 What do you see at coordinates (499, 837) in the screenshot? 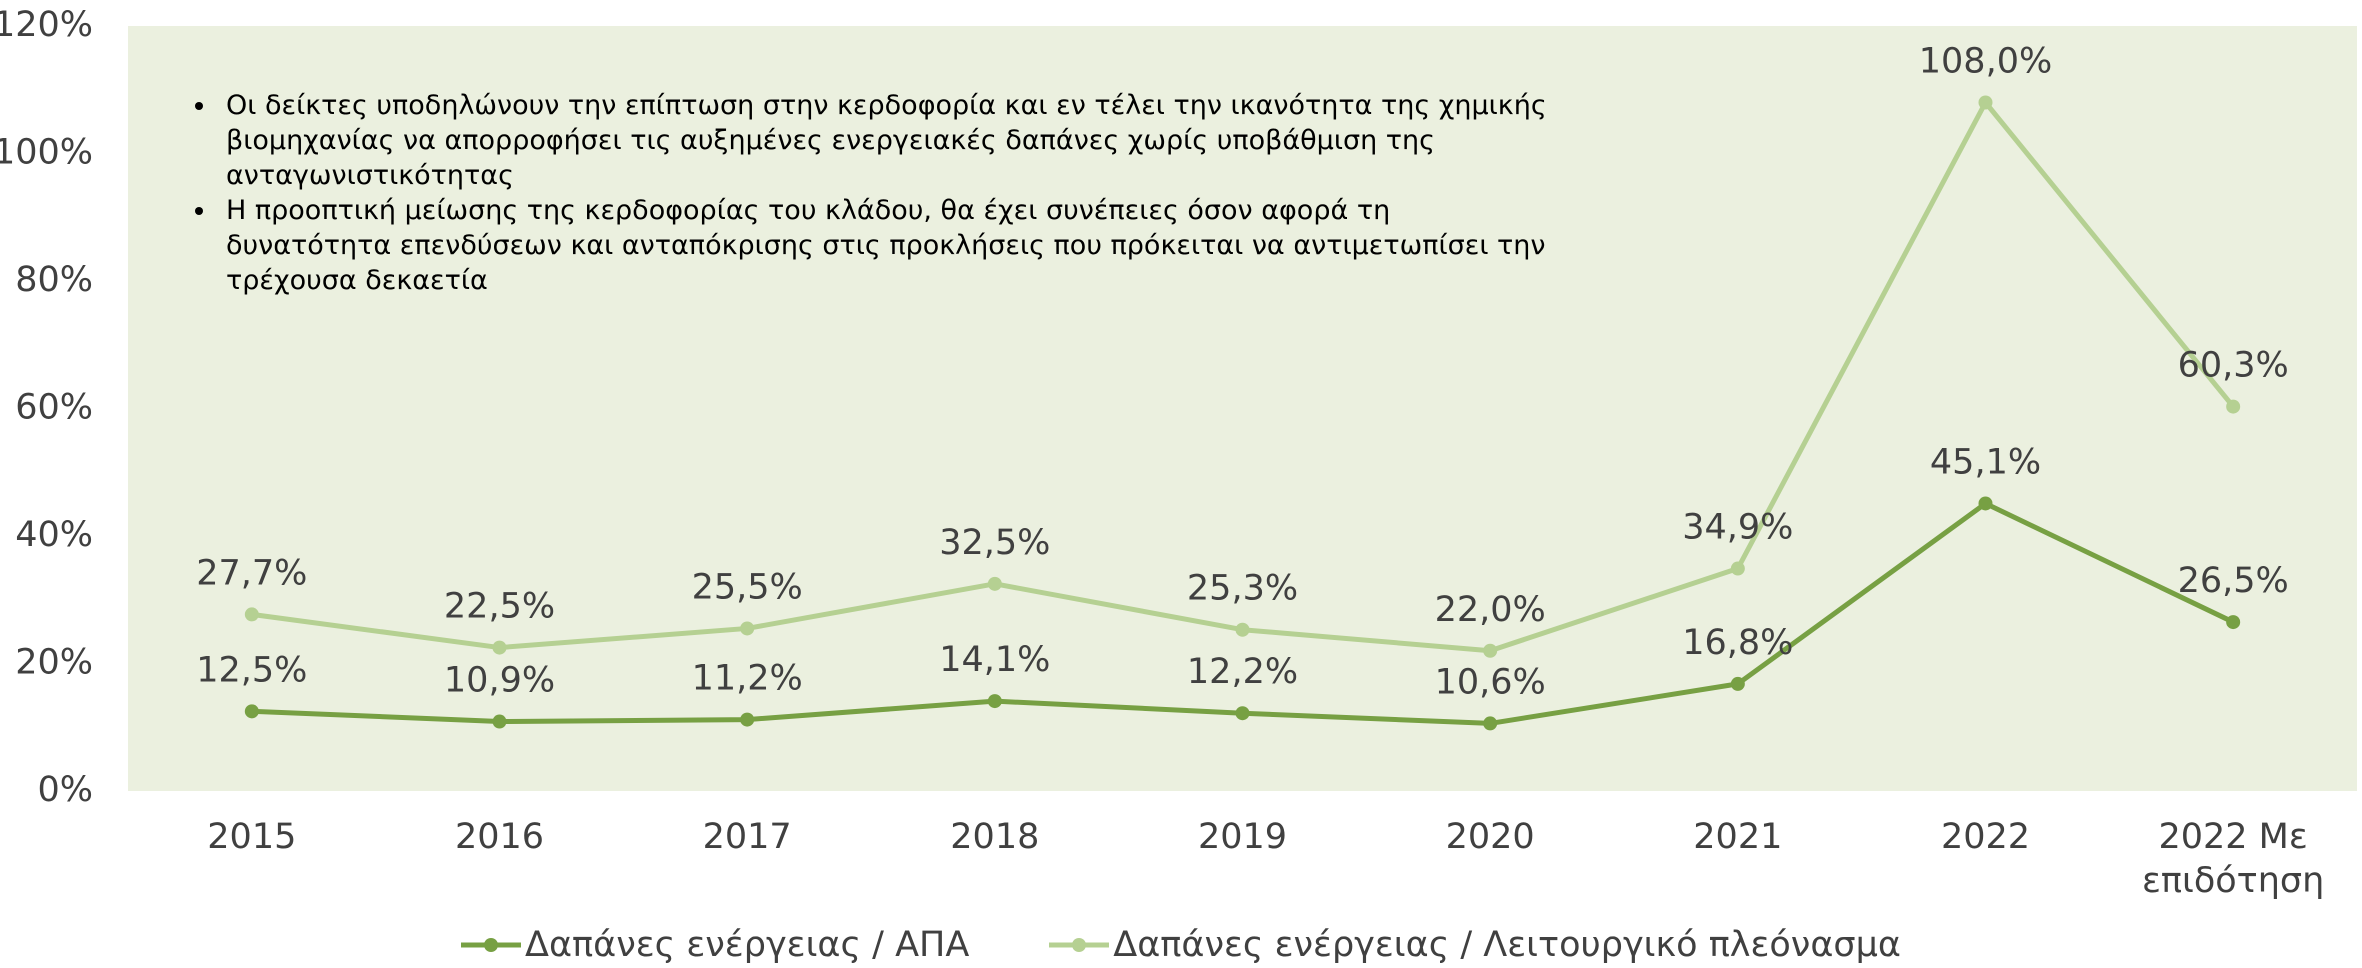
I see `x-tick-label: 2016` at bounding box center [499, 837].